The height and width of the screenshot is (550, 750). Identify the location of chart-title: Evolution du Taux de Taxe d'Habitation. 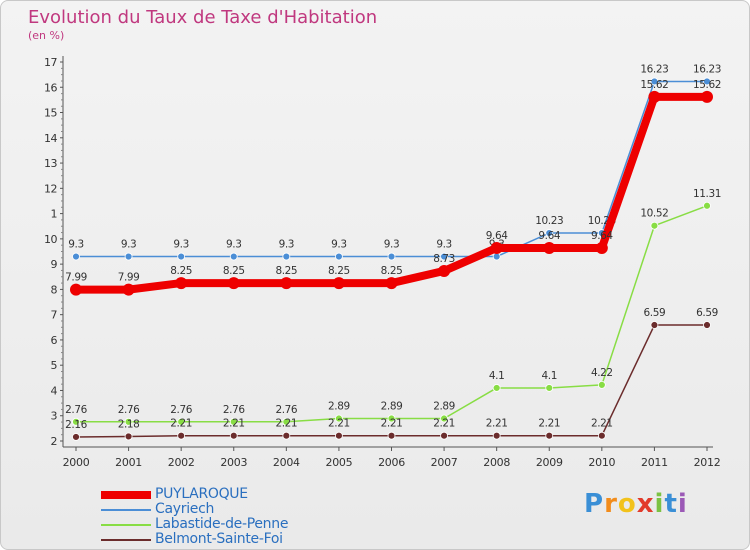
(203, 17).